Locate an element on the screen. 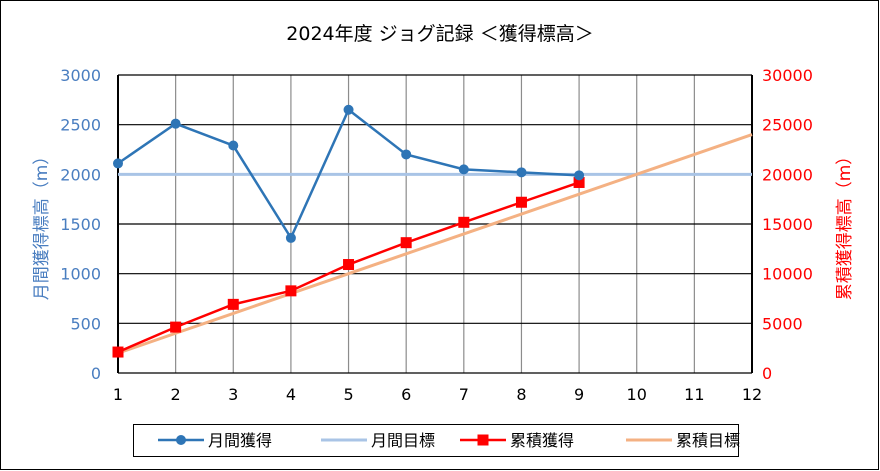 The height and width of the screenshot is (471, 880). x-tick-label: 6 is located at coordinates (406, 394).